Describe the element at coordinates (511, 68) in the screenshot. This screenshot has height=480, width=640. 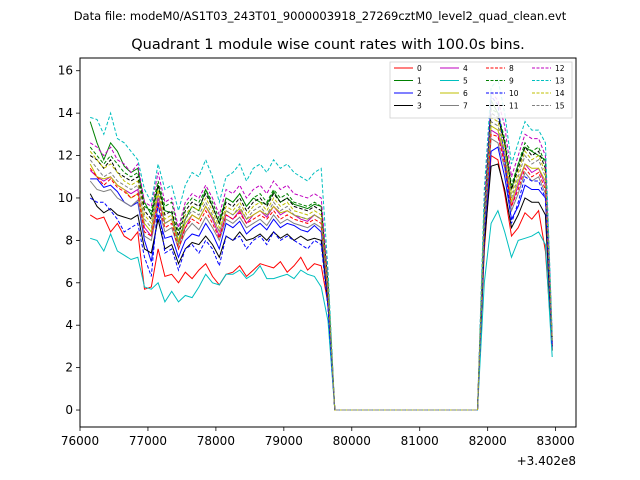
I see `legend-label-8: 8` at that location.